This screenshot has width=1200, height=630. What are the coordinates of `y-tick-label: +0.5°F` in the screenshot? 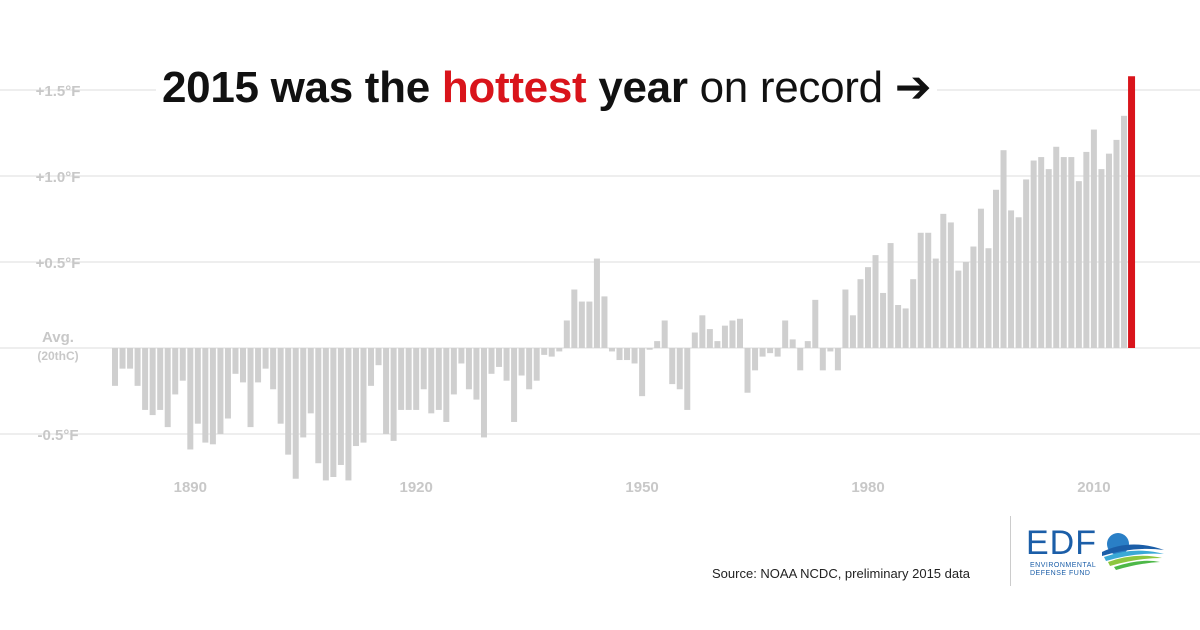 It's located at (58, 263).